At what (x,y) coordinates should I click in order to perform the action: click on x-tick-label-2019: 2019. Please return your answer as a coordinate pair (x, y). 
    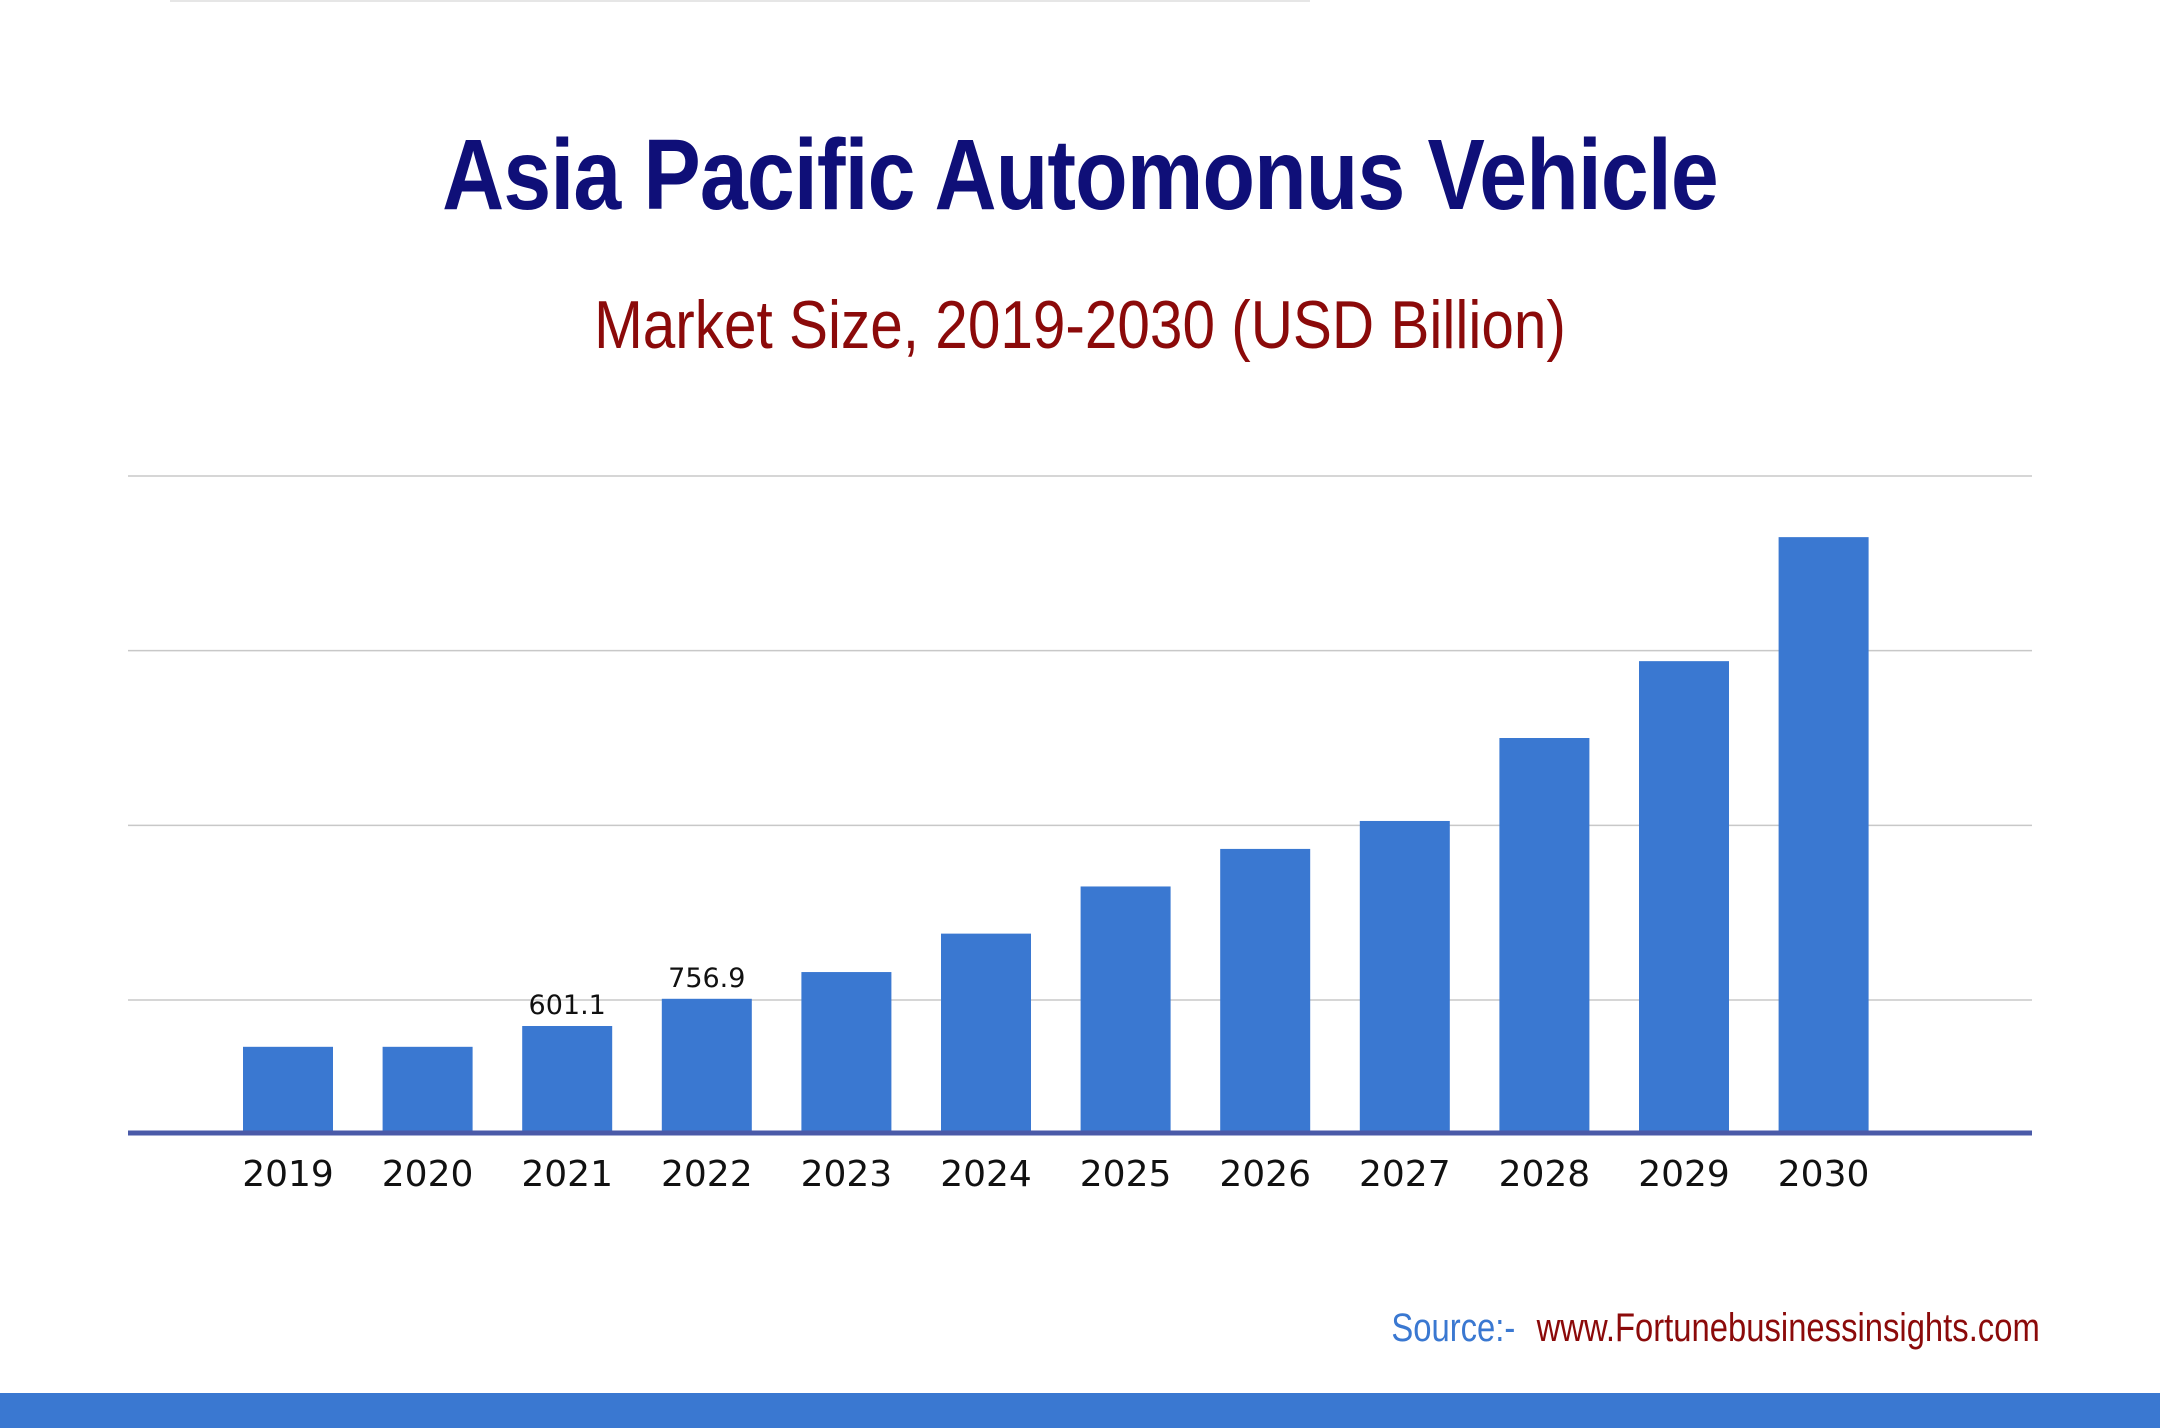
    Looking at the image, I should click on (288, 1174).